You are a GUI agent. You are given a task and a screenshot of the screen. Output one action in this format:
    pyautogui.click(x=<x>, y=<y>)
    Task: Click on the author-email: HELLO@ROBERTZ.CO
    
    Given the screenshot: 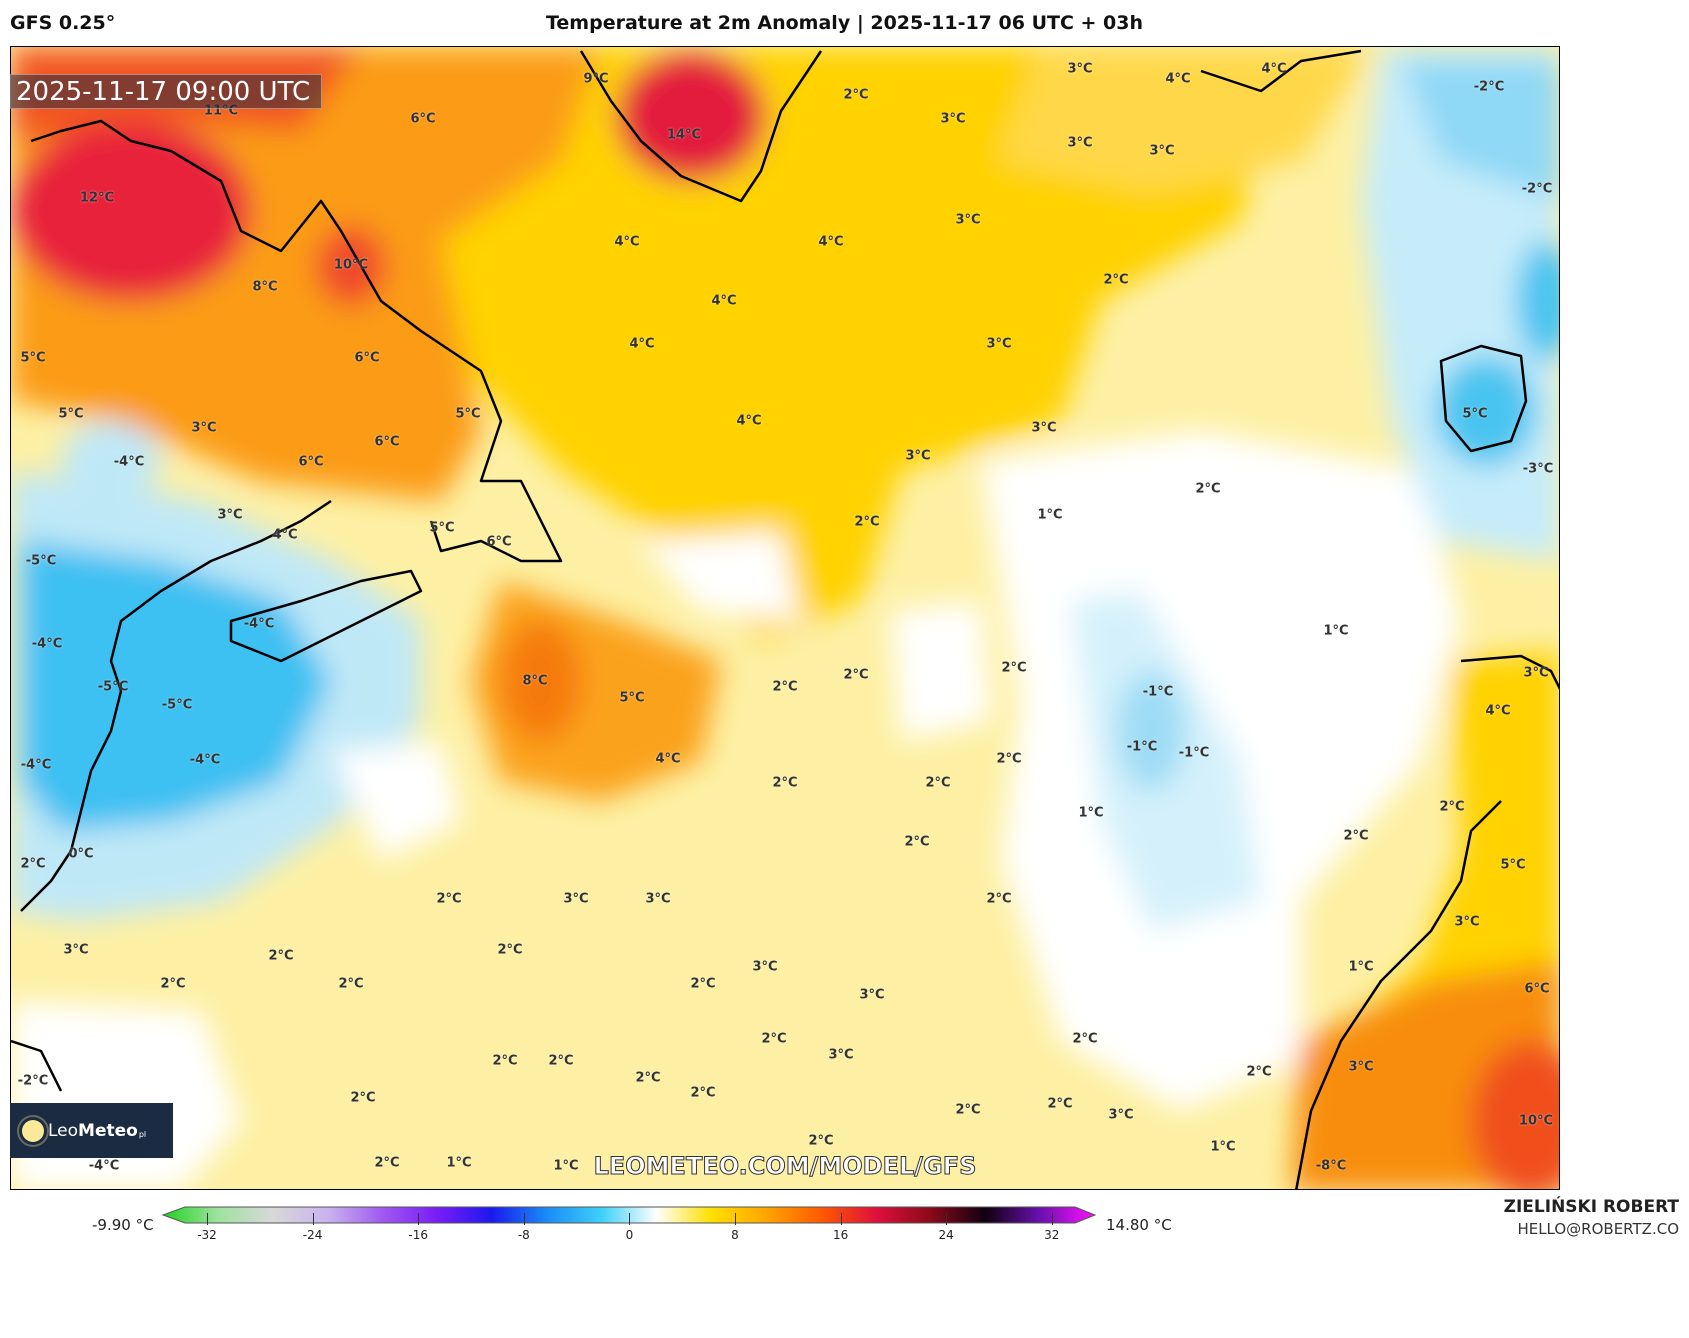 What is the action you would take?
    pyautogui.click(x=1598, y=1229)
    